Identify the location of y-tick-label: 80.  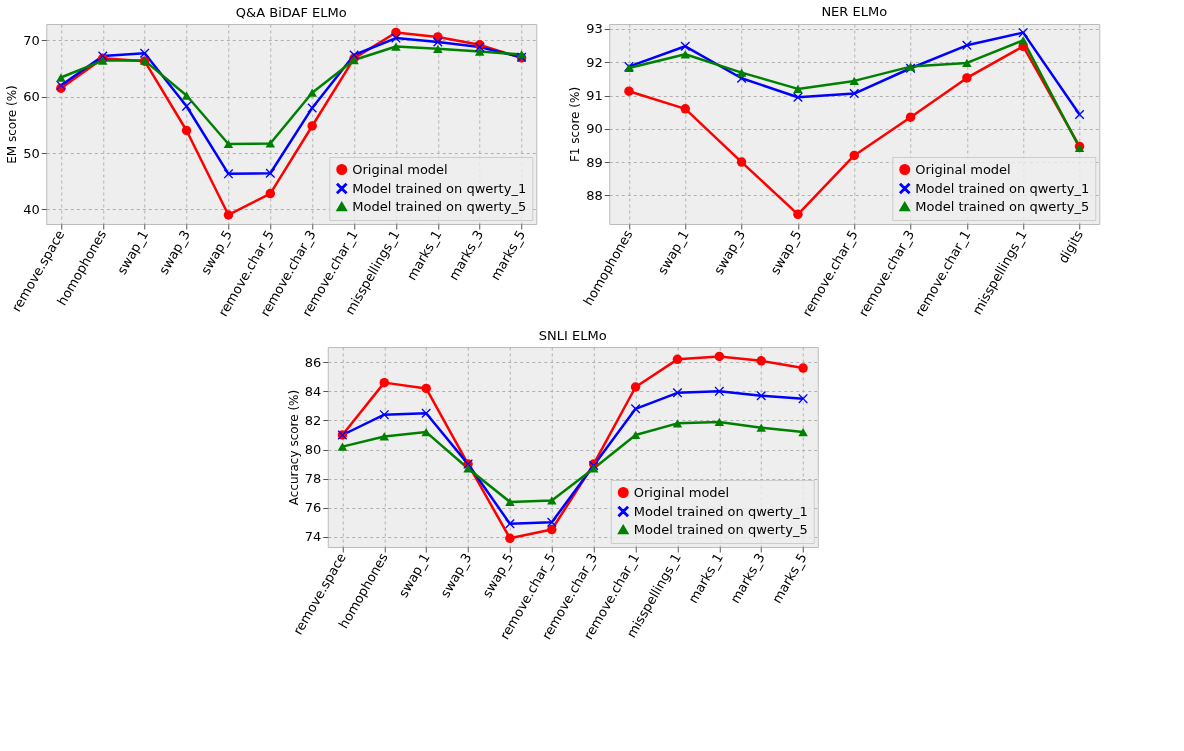
(313, 450).